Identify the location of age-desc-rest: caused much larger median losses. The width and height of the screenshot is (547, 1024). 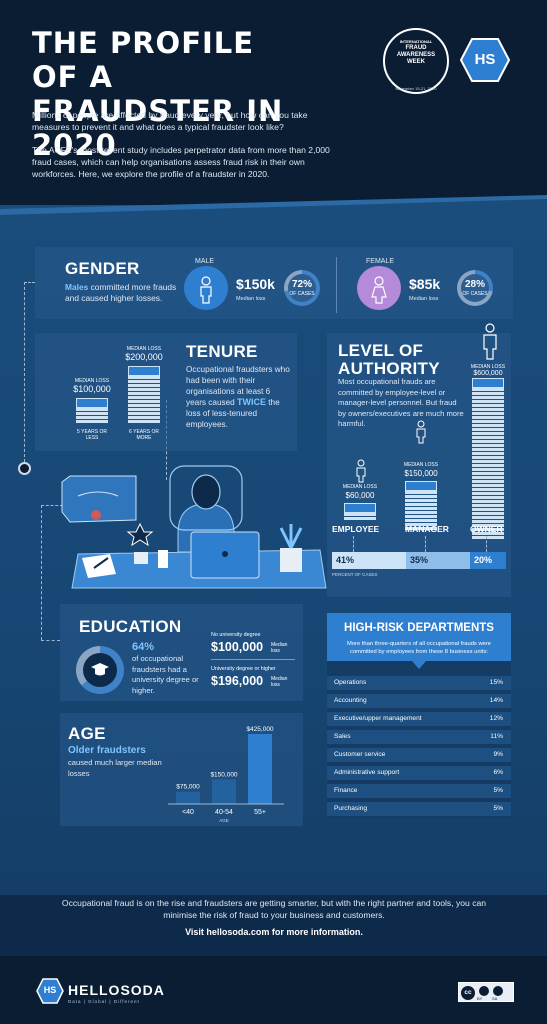
(115, 768).